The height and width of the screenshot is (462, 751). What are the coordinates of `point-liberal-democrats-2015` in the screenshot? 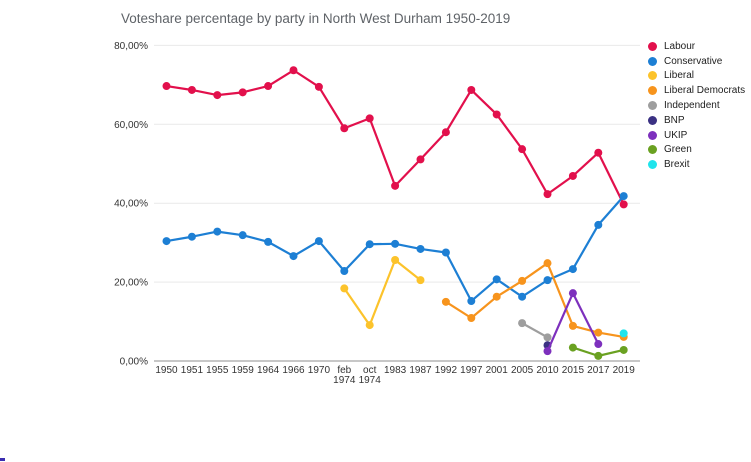 It's located at (572, 325).